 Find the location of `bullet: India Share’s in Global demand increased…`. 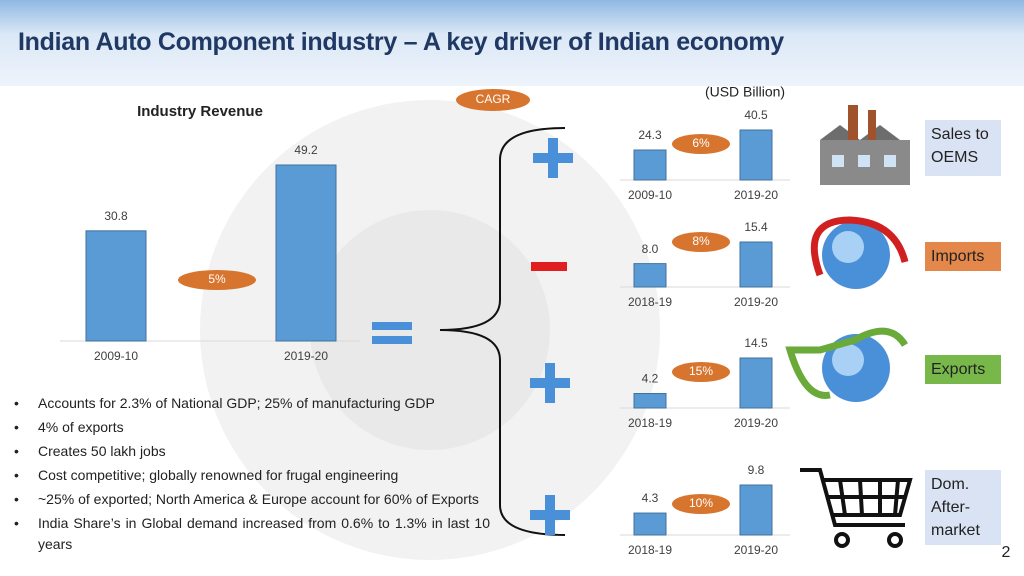

bullet: India Share’s in Global demand increased… is located at coordinates (252, 534).